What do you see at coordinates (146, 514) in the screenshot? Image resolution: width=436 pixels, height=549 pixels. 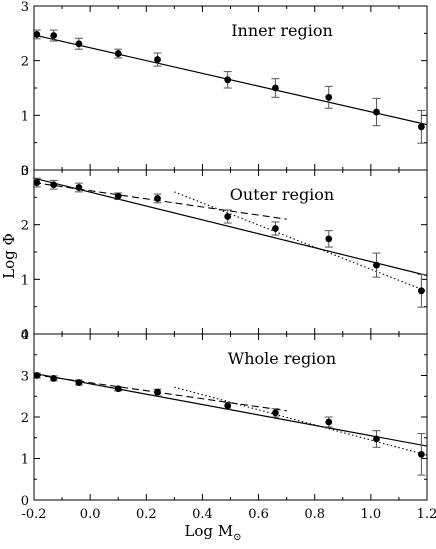 I see `x-tick-label: 0.2` at bounding box center [146, 514].